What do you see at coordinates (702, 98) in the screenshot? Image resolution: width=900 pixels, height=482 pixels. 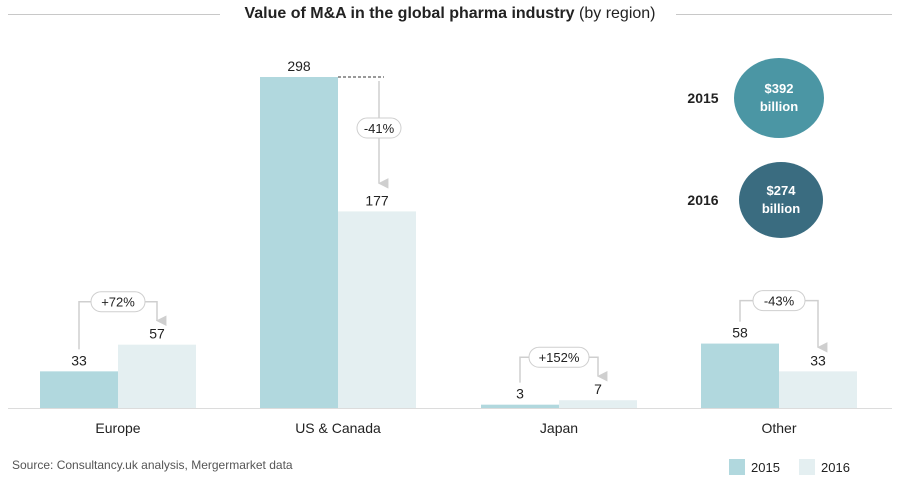 I see `total-year-2015: 2015` at bounding box center [702, 98].